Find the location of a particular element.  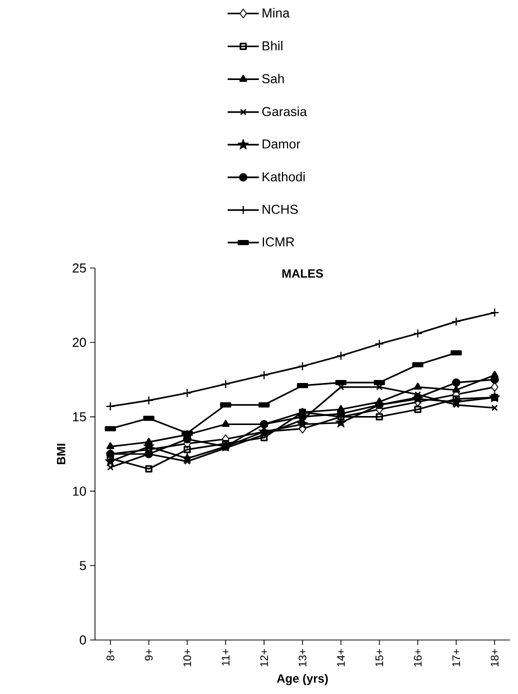

y-tick-label: 15 is located at coordinates (79, 417).